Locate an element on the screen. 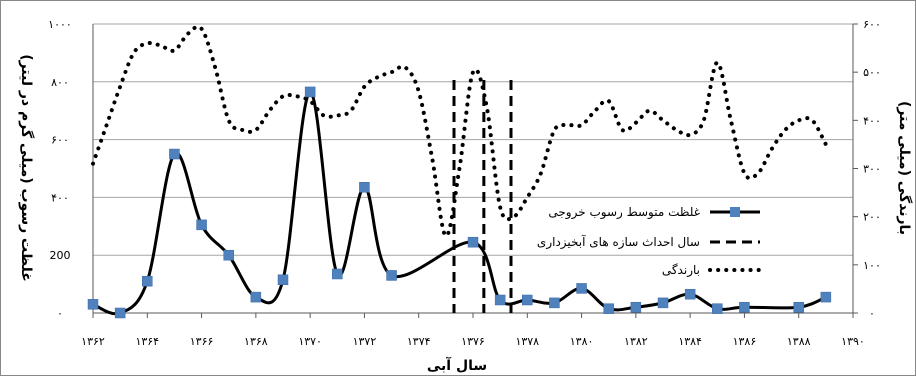 The width and height of the screenshot is (916, 380). y-right-tick-label: ۴۰۰ is located at coordinates (872, 120).